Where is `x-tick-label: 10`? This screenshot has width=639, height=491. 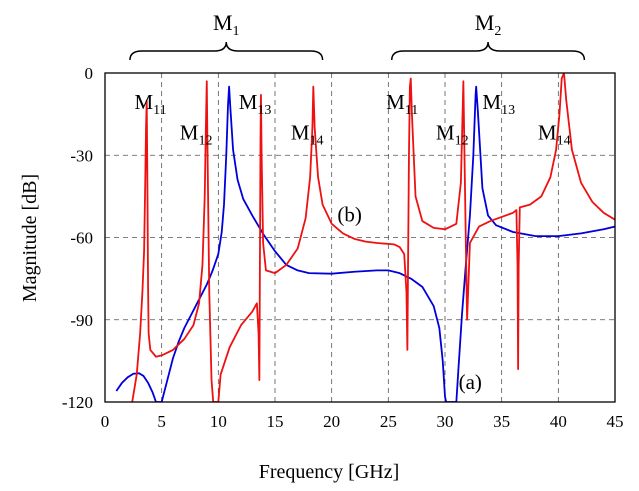
x-tick-label: 10 is located at coordinates (218, 421).